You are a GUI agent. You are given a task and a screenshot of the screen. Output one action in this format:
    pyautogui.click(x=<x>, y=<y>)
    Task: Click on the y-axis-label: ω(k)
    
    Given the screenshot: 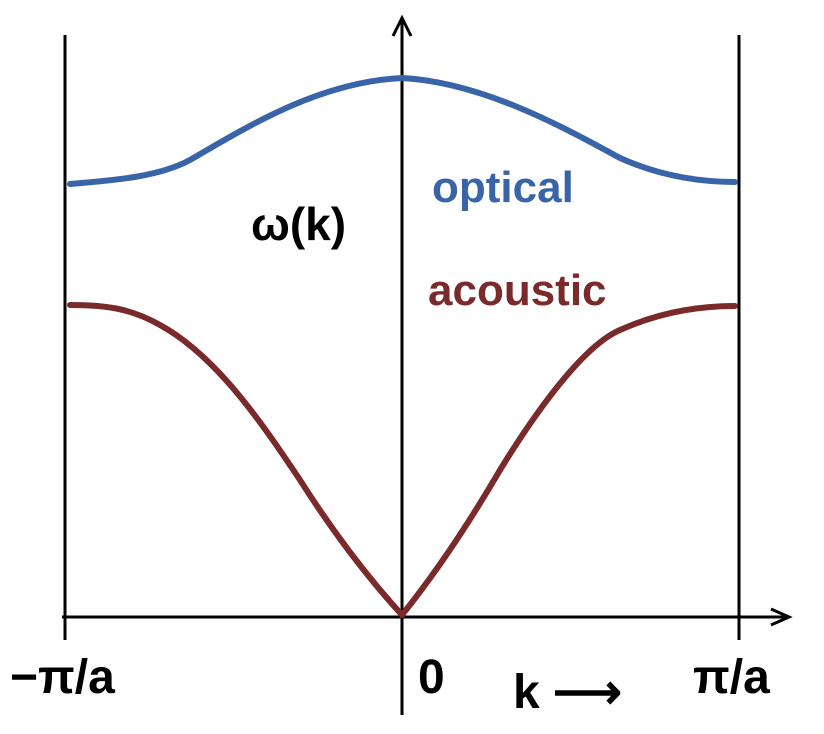 What is the action you would take?
    pyautogui.click(x=298, y=224)
    